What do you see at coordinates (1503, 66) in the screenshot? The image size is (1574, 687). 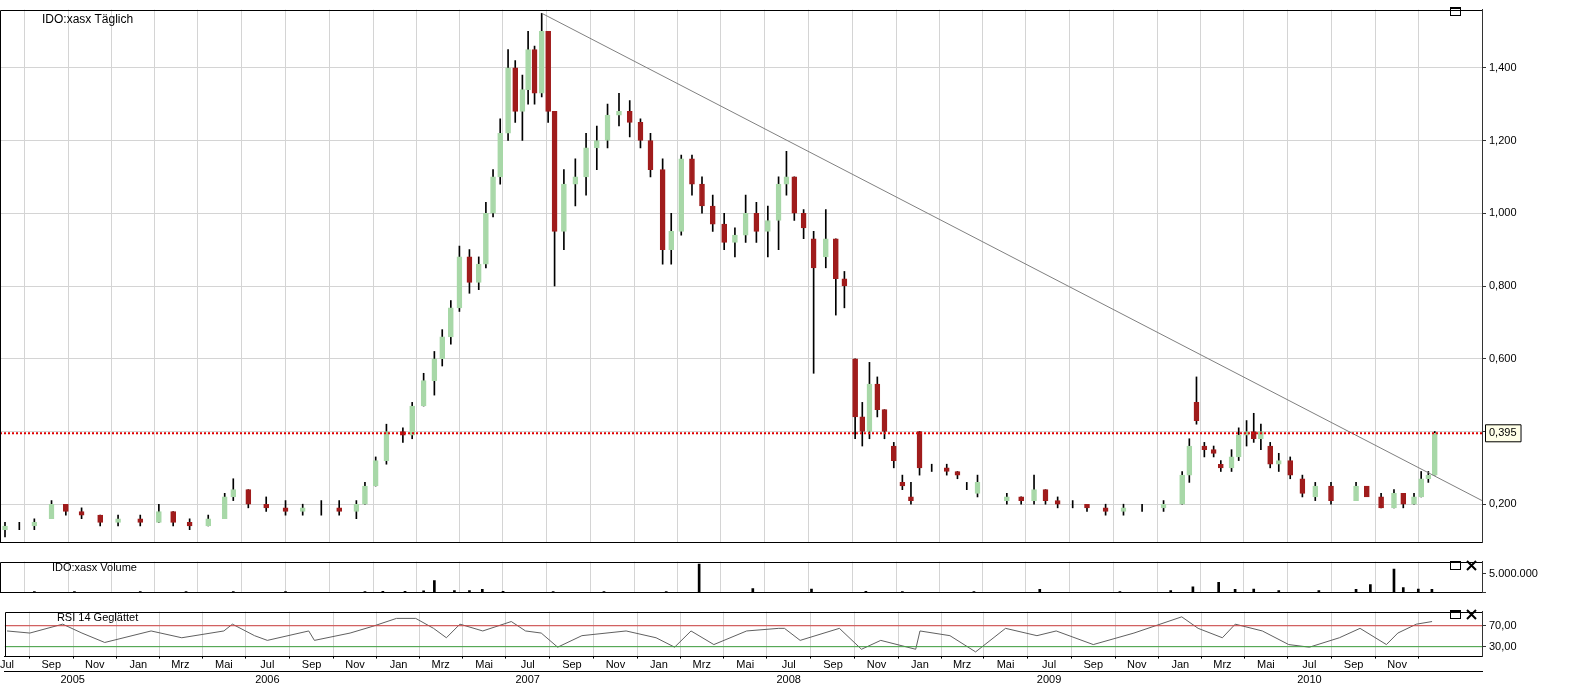 I see `y-tick-label: 1,400` at bounding box center [1503, 66].